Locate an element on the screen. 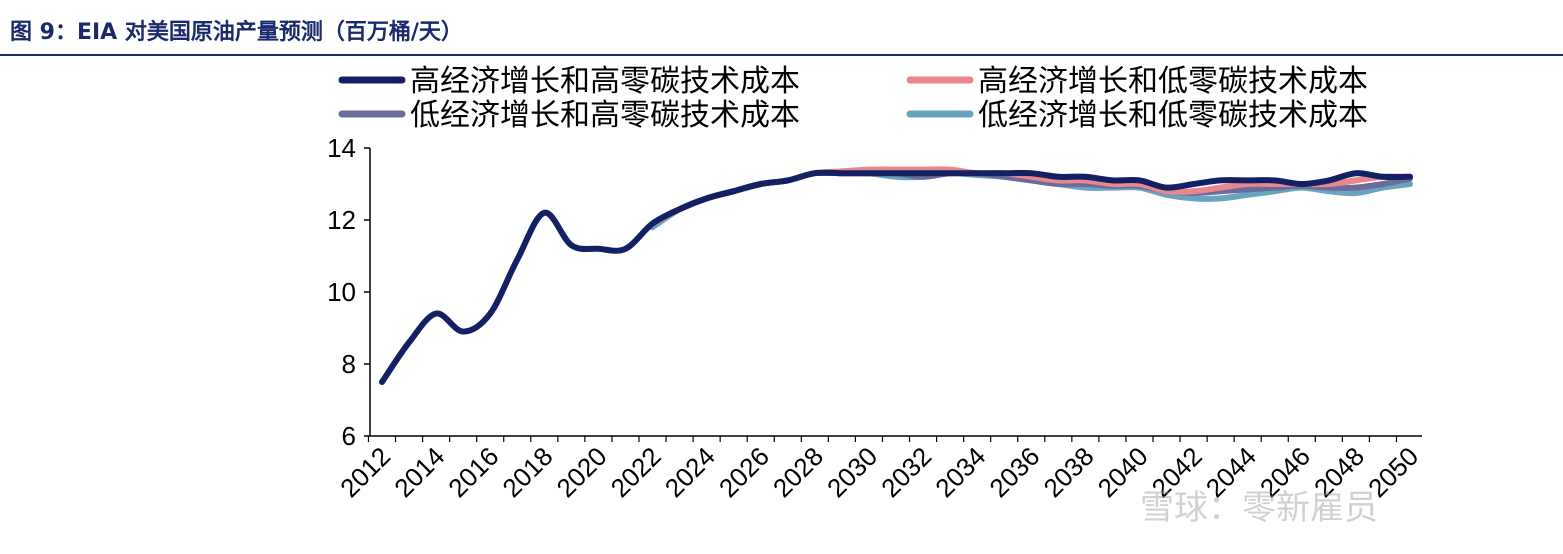 The height and width of the screenshot is (554, 1563). legend-label: 低经济增长和低零碳技术成本 is located at coordinates (1173, 115).